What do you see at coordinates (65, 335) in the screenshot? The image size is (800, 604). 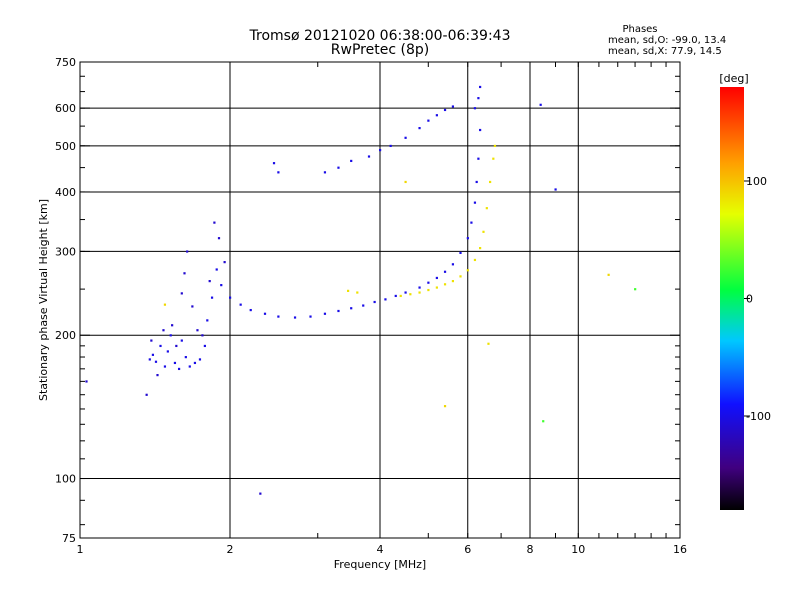 I see `y-tick-label: 200` at bounding box center [65, 335].